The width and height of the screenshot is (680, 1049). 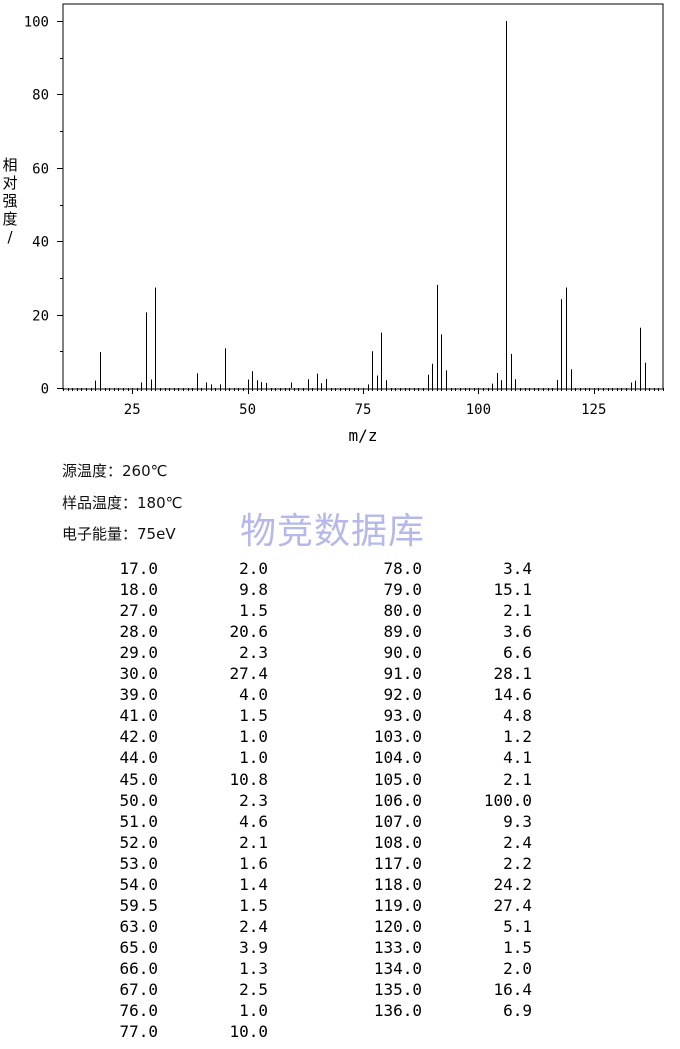 I want to click on table-intensity-cell: 10.0, so click(x=248, y=1032).